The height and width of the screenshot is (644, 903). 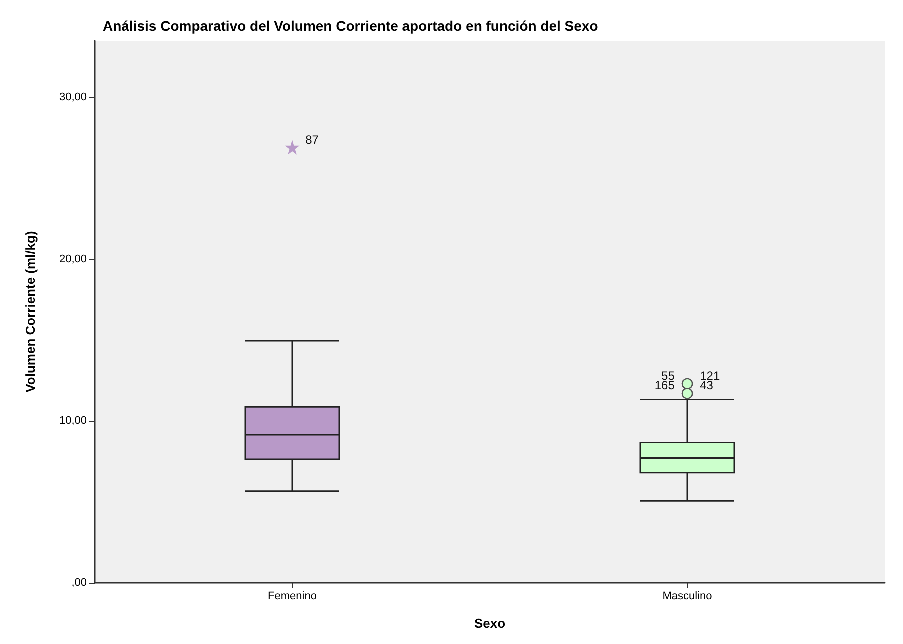 What do you see at coordinates (313, 139) in the screenshot?
I see `annotation: 87` at bounding box center [313, 139].